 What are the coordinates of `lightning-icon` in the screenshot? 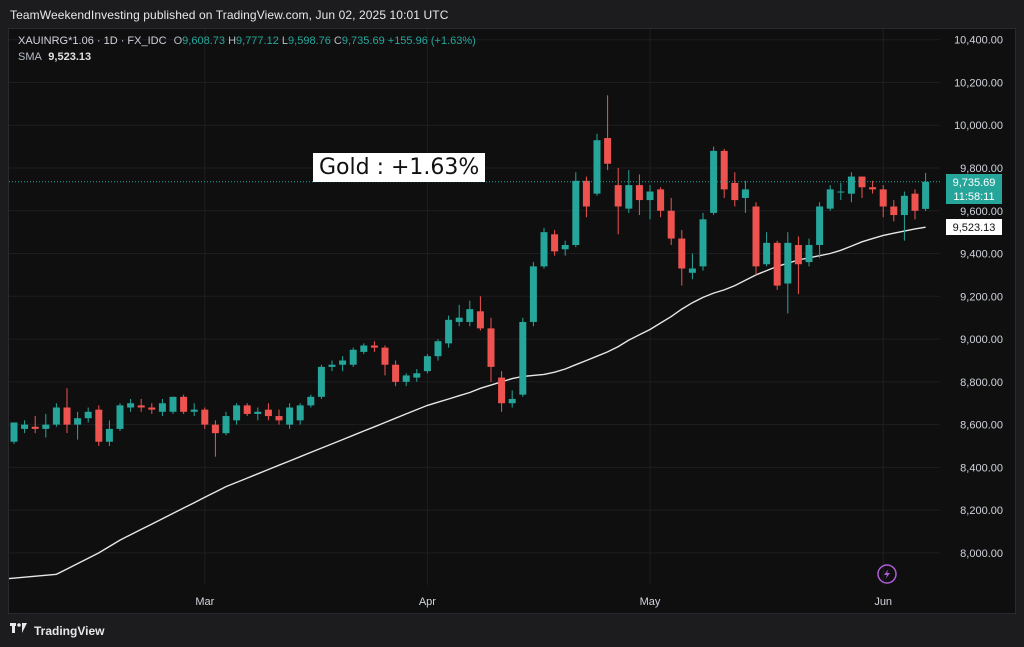 It's located at (887, 574).